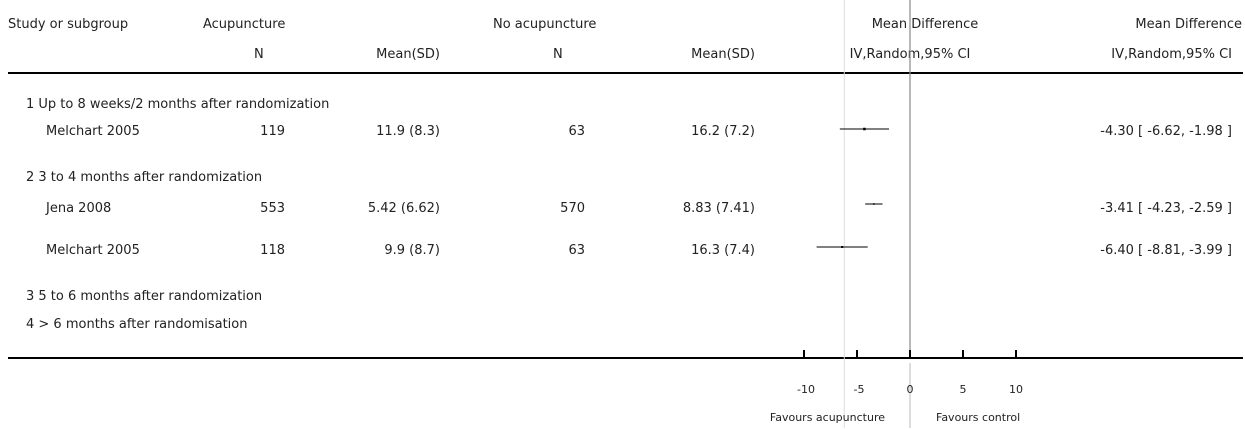 This screenshot has width=1245, height=429. Describe the element at coordinates (244, 24) in the screenshot. I see `header-acupuncture: Acupuncture` at that location.